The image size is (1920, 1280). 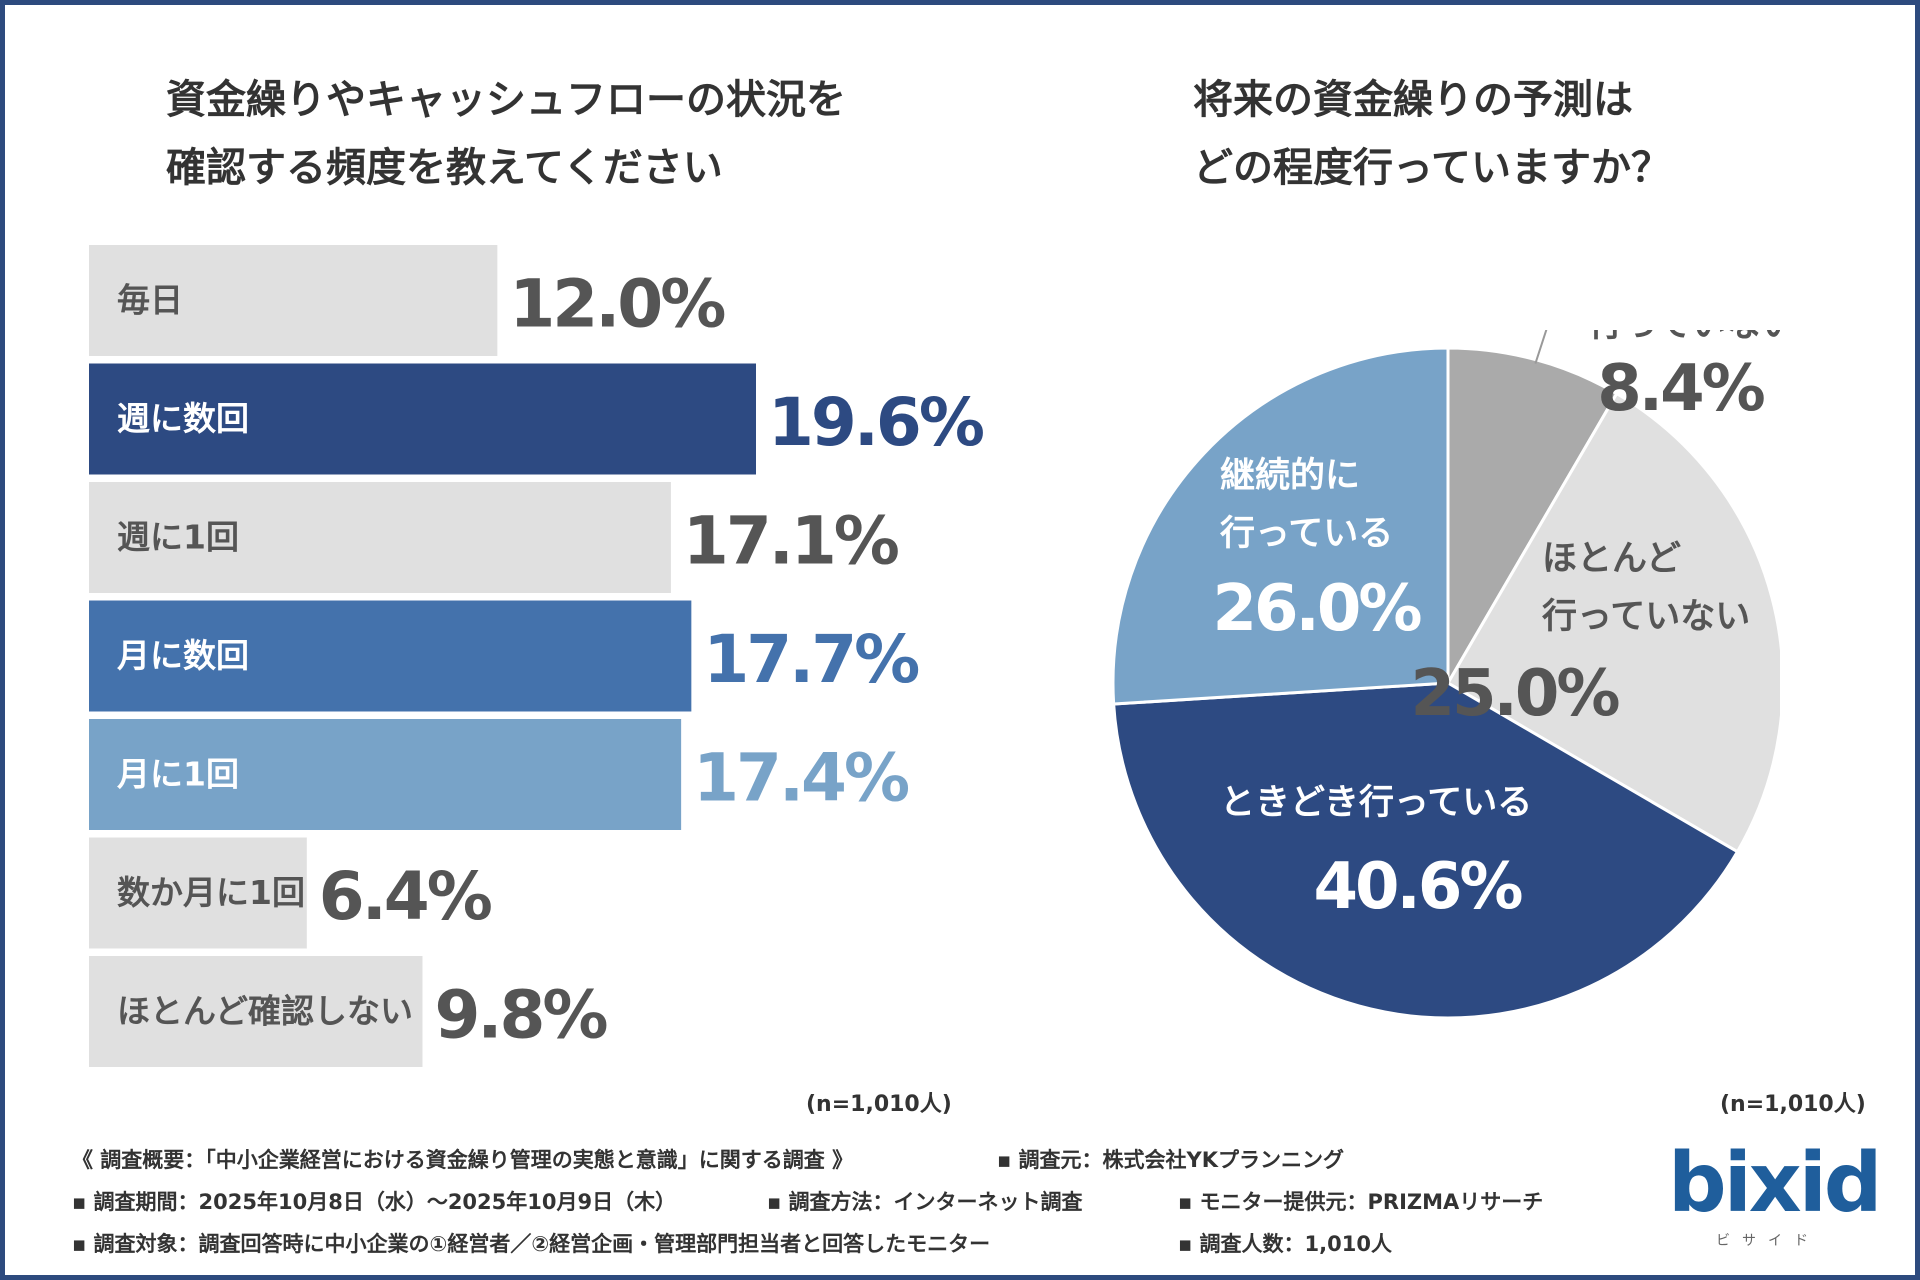 I want to click on bar-value-label-1: 19.6%, so click(x=876, y=422).